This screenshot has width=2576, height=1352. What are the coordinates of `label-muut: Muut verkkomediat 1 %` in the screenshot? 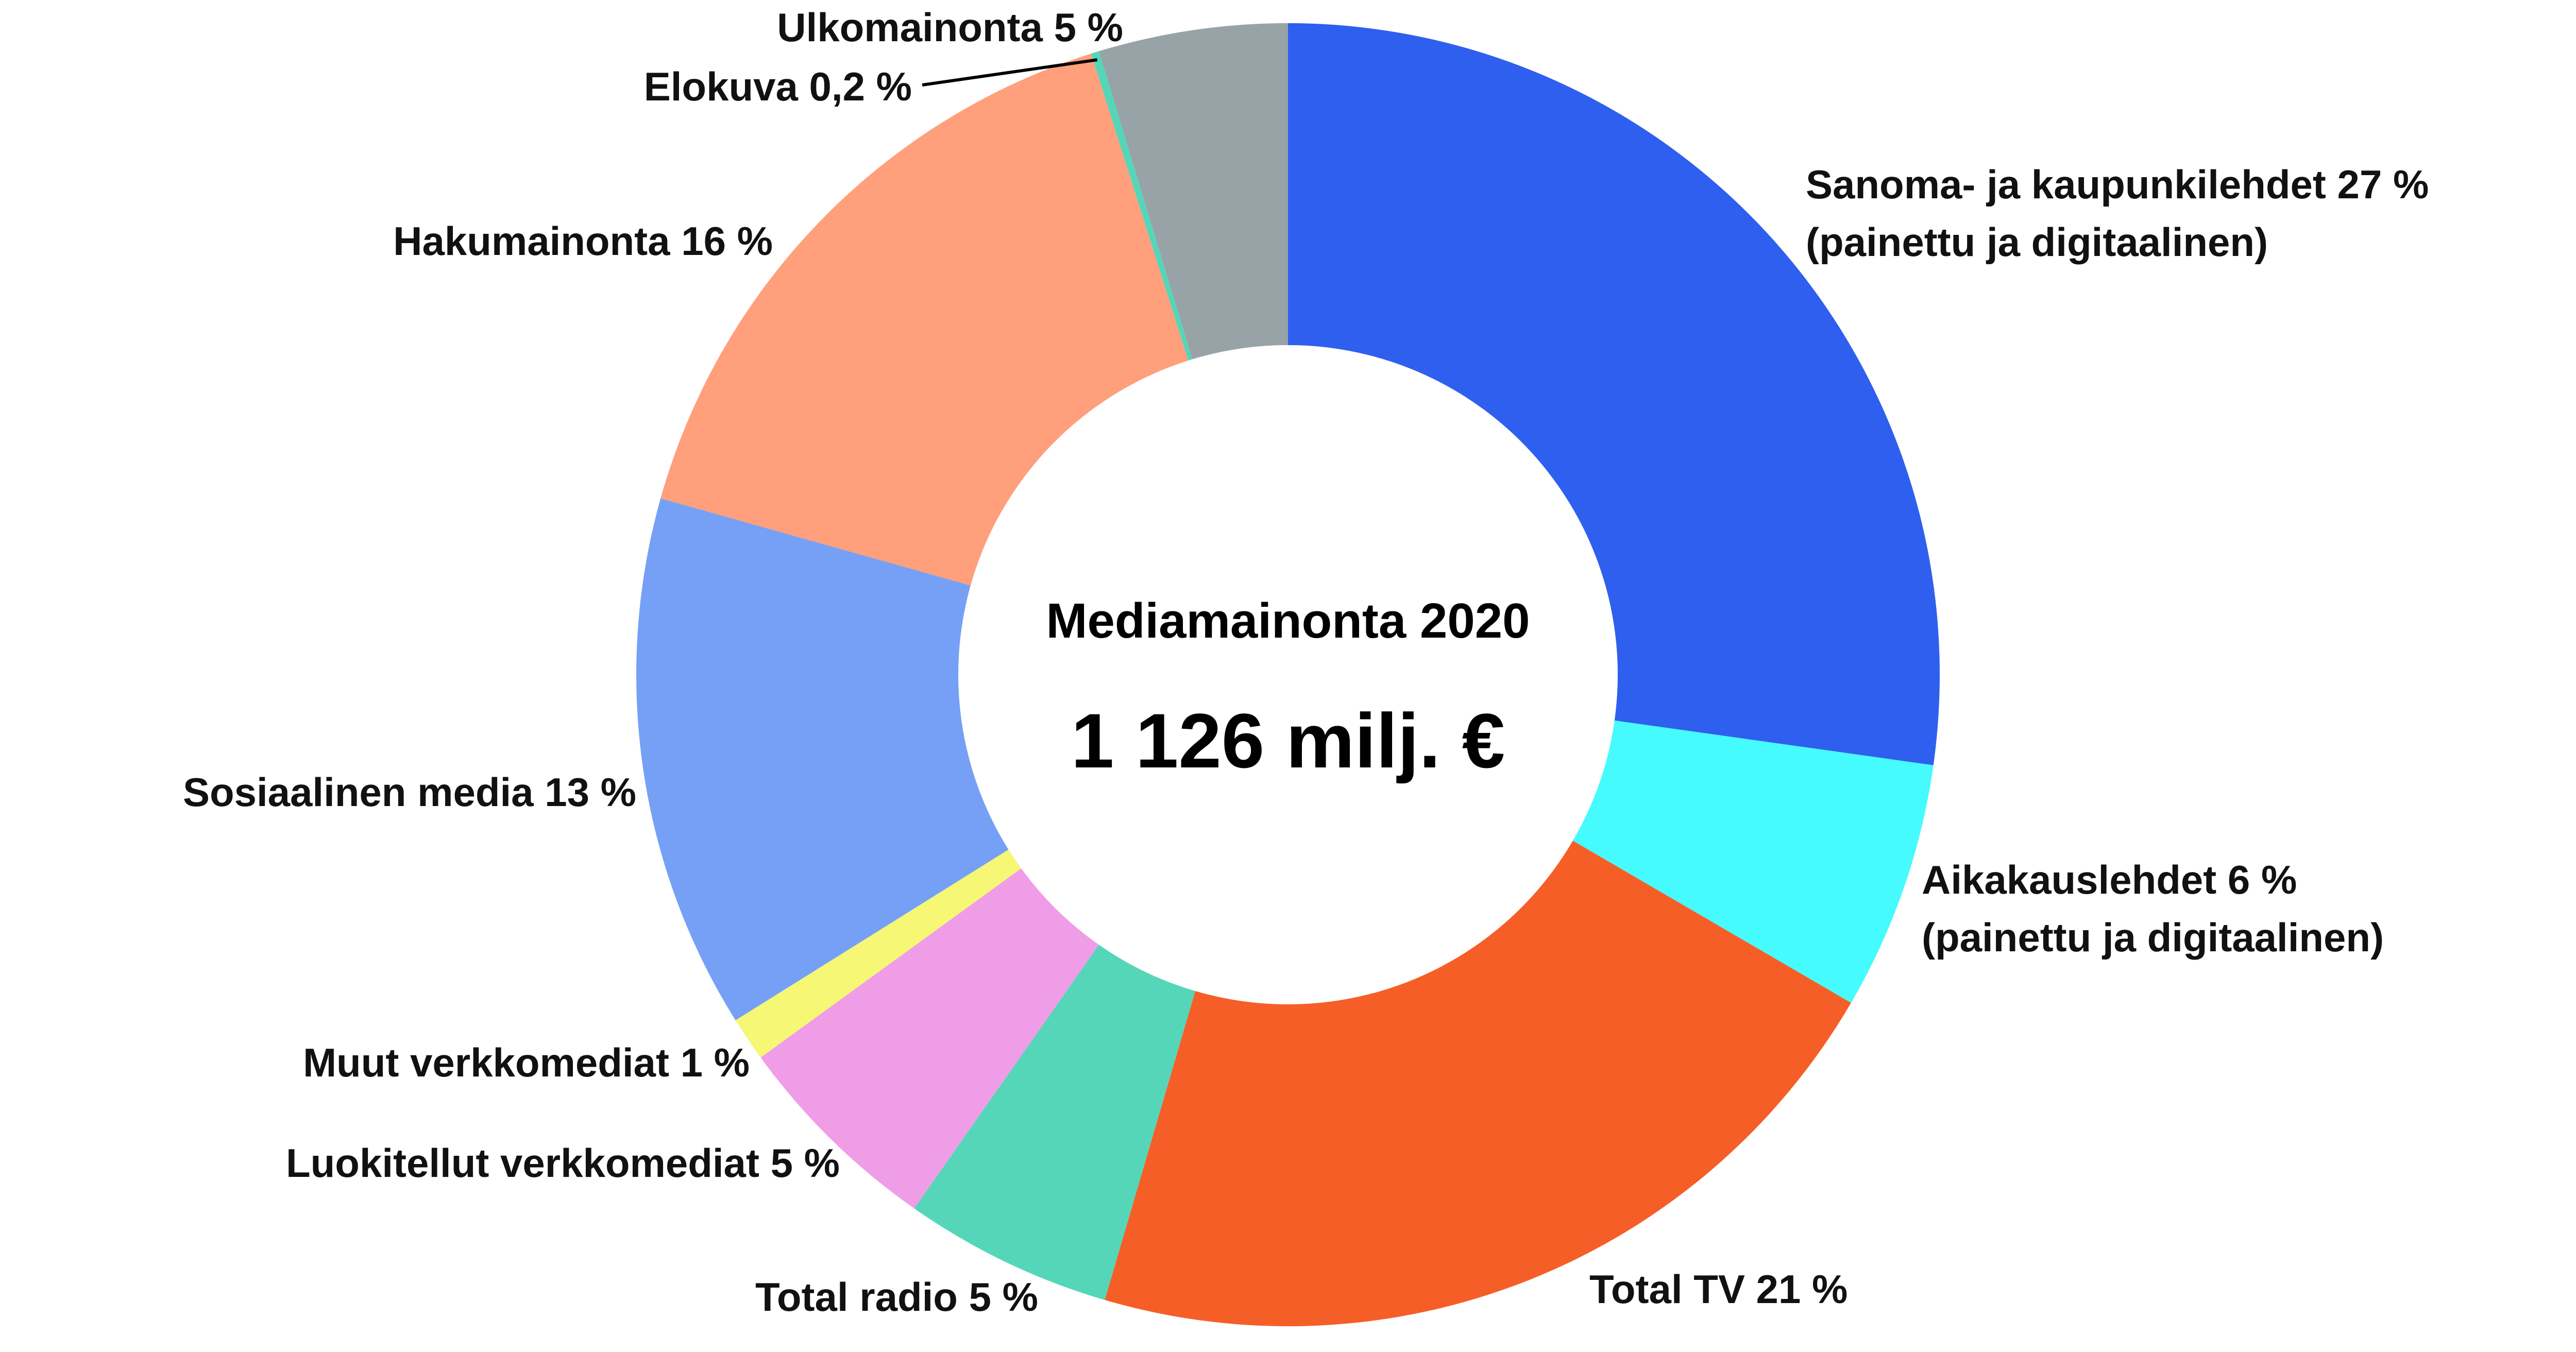 It's located at (526, 1062).